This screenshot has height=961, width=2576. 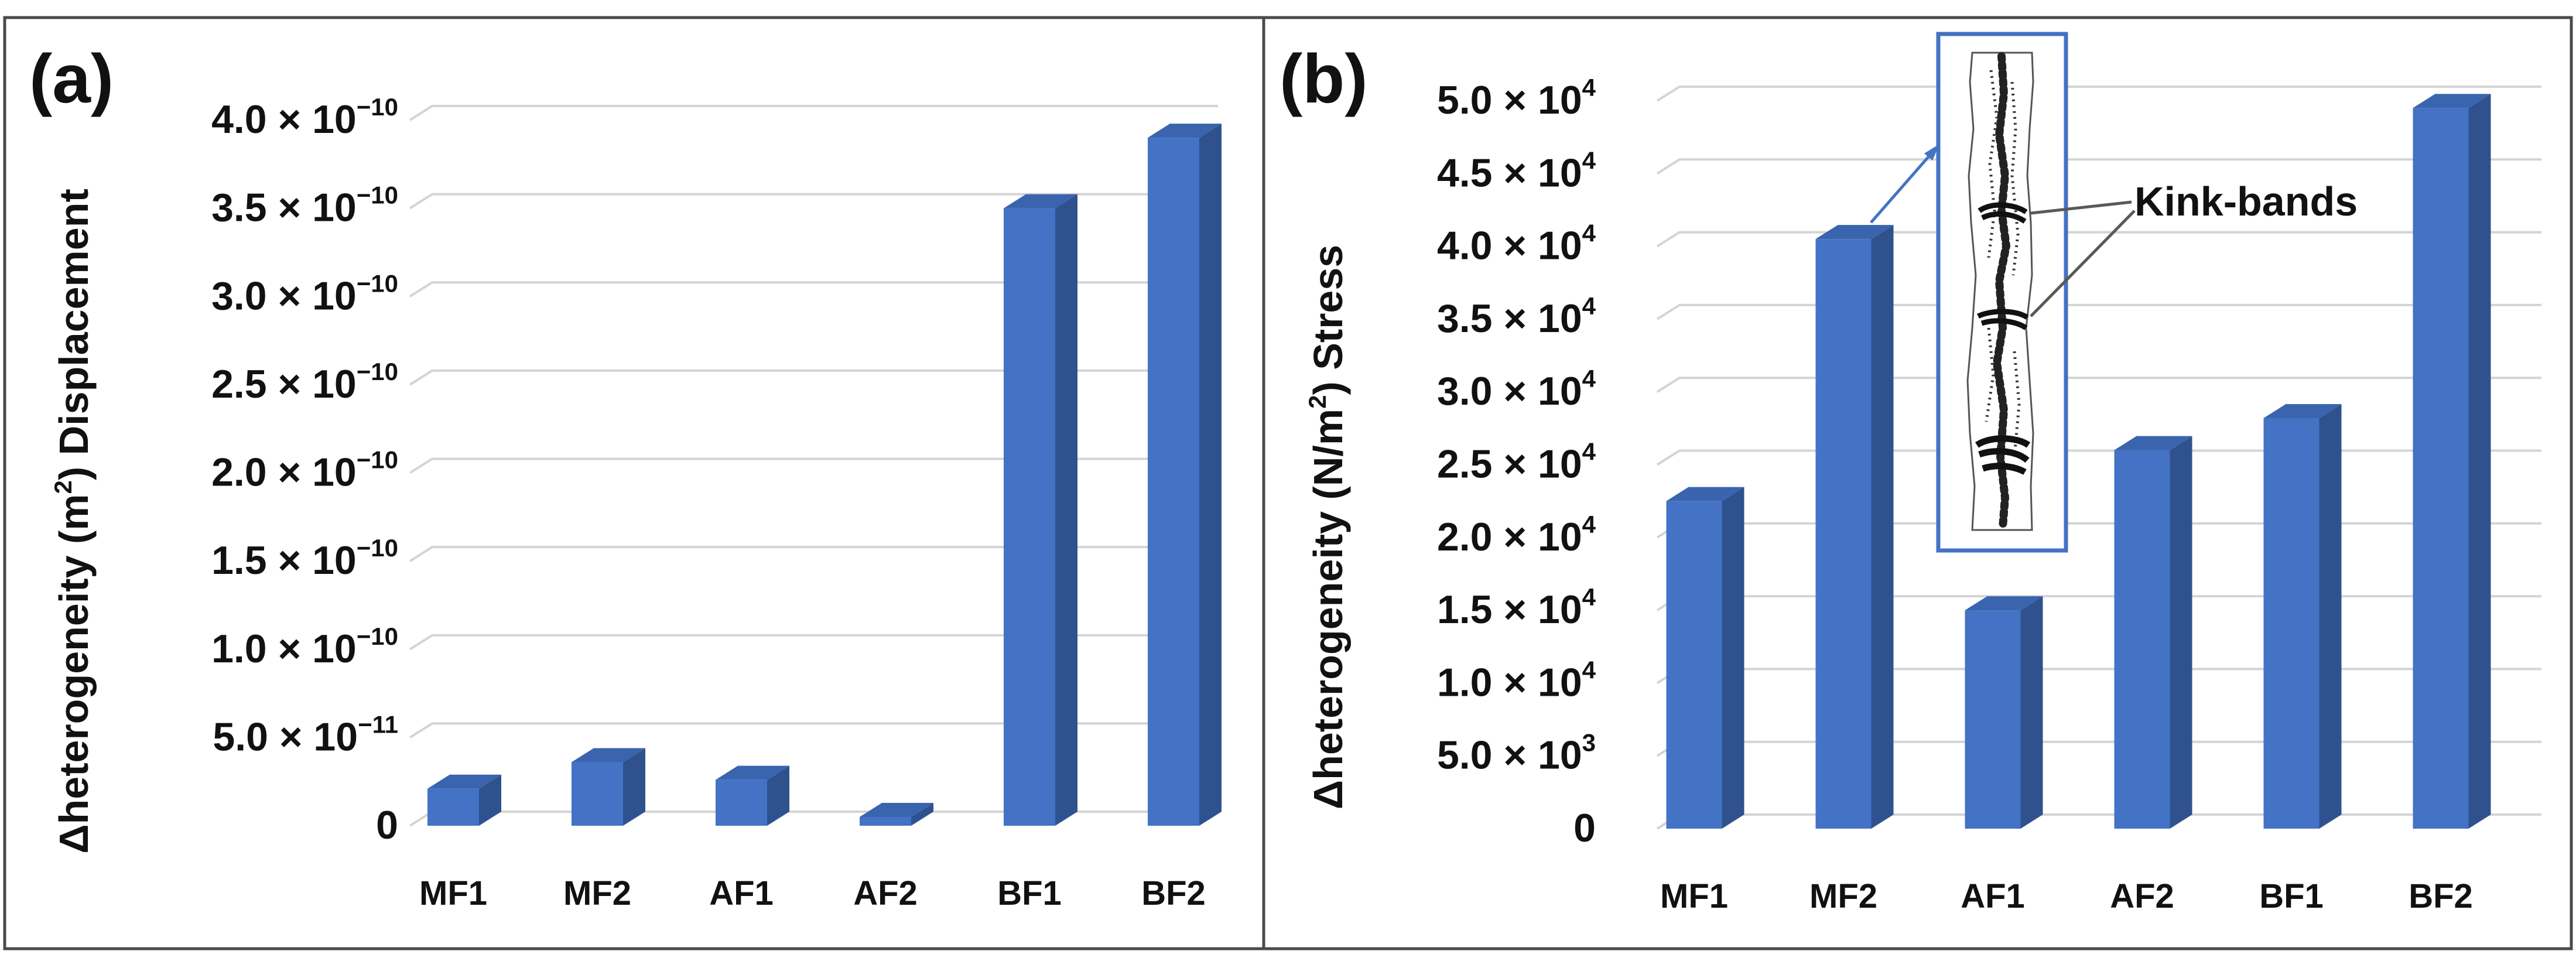 I want to click on panel-a-category-label: BF1, so click(x=1029, y=893).